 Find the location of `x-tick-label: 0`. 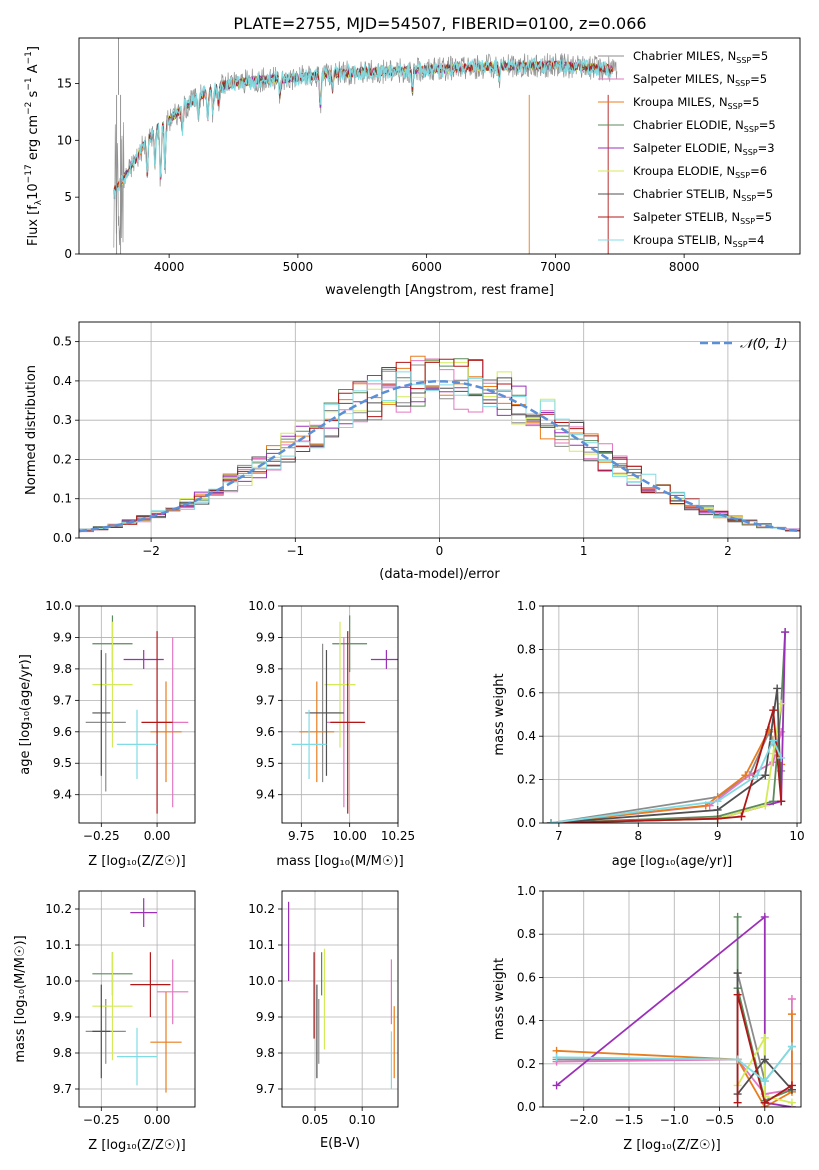

x-tick-label: 0 is located at coordinates (440, 551).